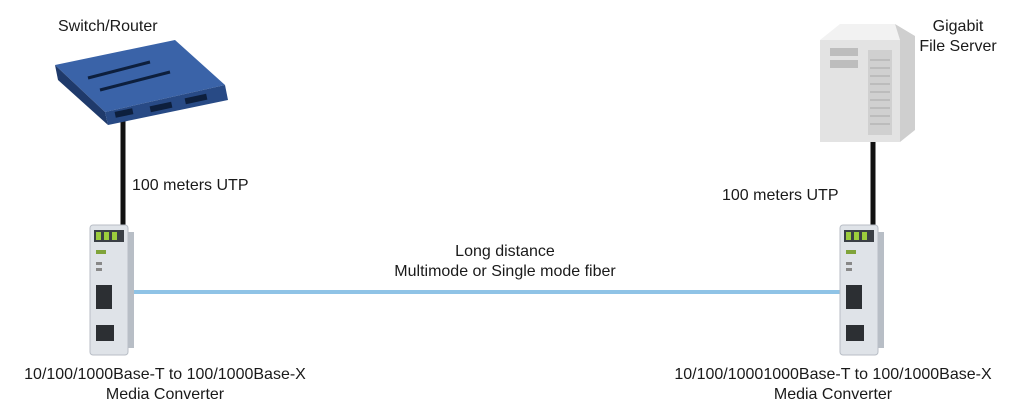  Describe the element at coordinates (190, 185) in the screenshot. I see `left-utp-label: 100 meters UTP` at that location.